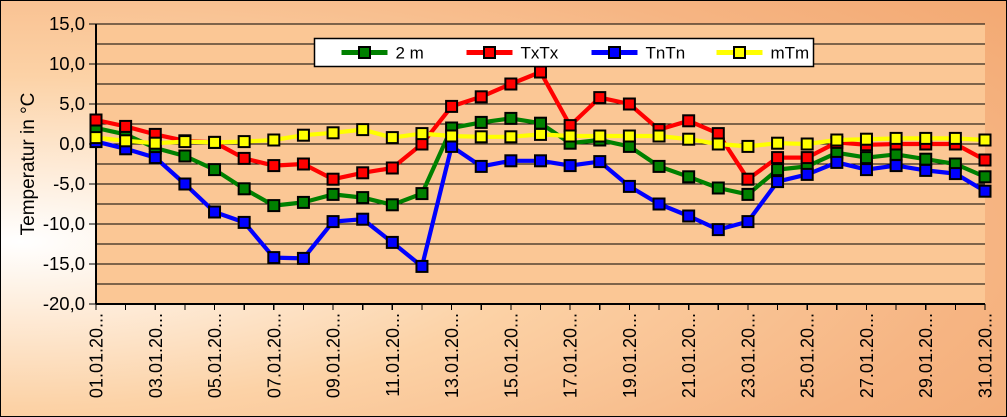 The height and width of the screenshot is (417, 1007). What do you see at coordinates (72, 103) in the screenshot?
I see `y-tick-label: 5,0` at bounding box center [72, 103].